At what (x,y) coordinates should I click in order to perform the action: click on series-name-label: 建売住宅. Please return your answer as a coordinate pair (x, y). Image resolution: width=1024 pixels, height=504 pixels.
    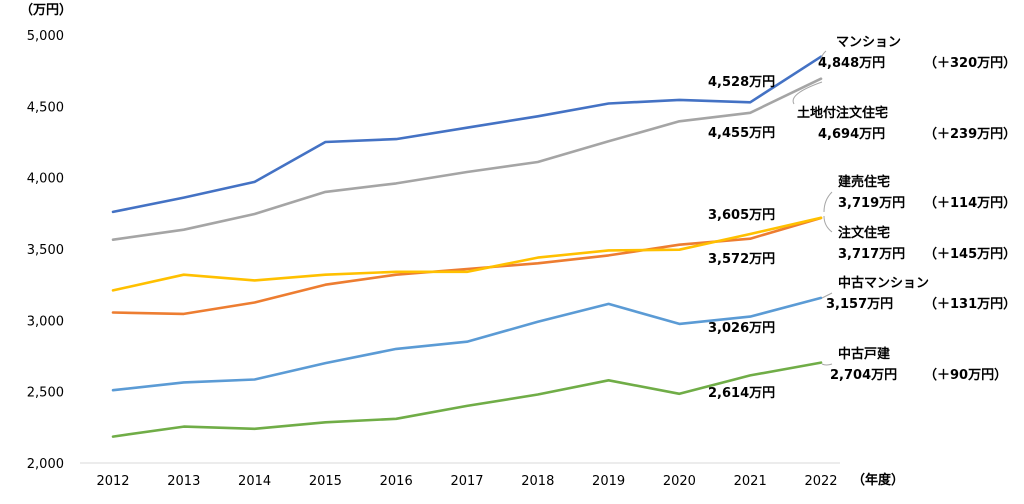
    Looking at the image, I should click on (864, 182).